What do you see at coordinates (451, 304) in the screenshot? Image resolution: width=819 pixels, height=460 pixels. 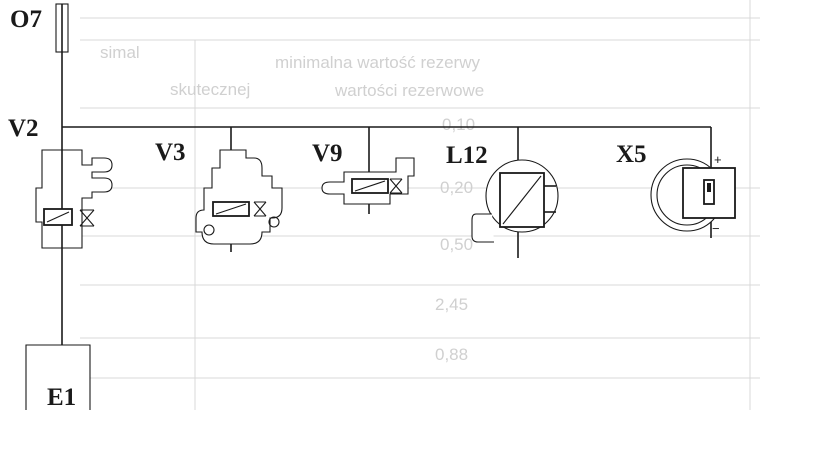 I see `bg-row-6: 2,45` at bounding box center [451, 304].